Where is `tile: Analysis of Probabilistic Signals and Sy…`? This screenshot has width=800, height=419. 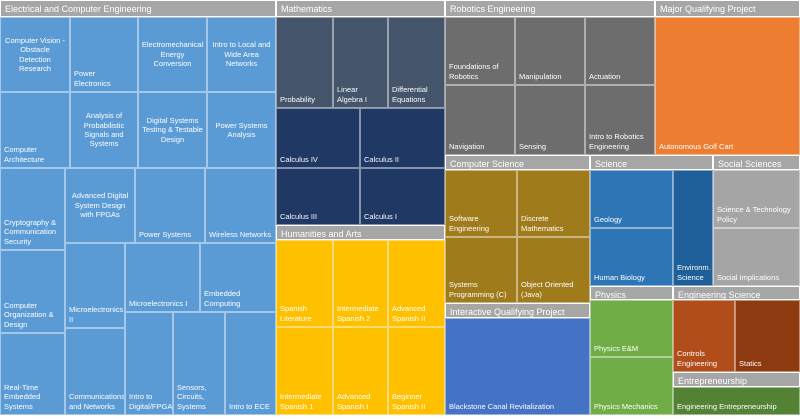
tile: Analysis of Probabilistic Signals and Sy… is located at coordinates (104, 130).